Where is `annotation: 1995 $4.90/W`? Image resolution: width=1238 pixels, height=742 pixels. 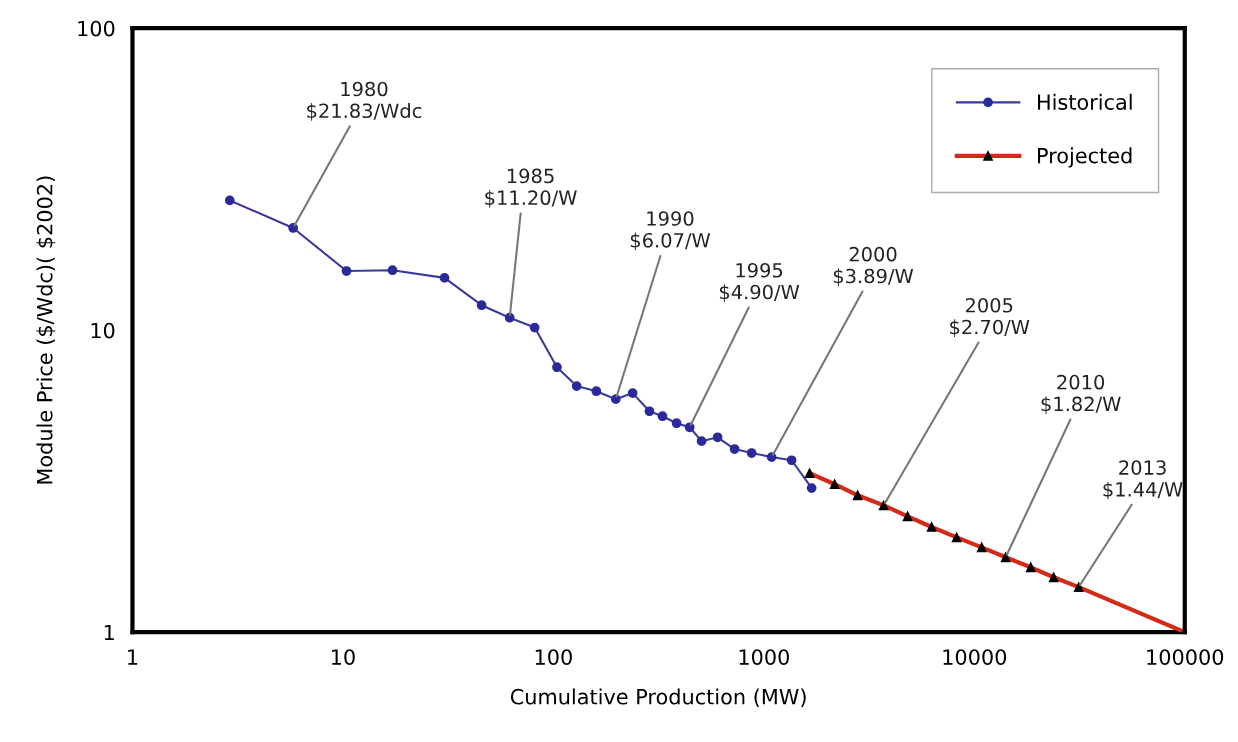
annotation: 1995 $4.90/W is located at coordinates (759, 282).